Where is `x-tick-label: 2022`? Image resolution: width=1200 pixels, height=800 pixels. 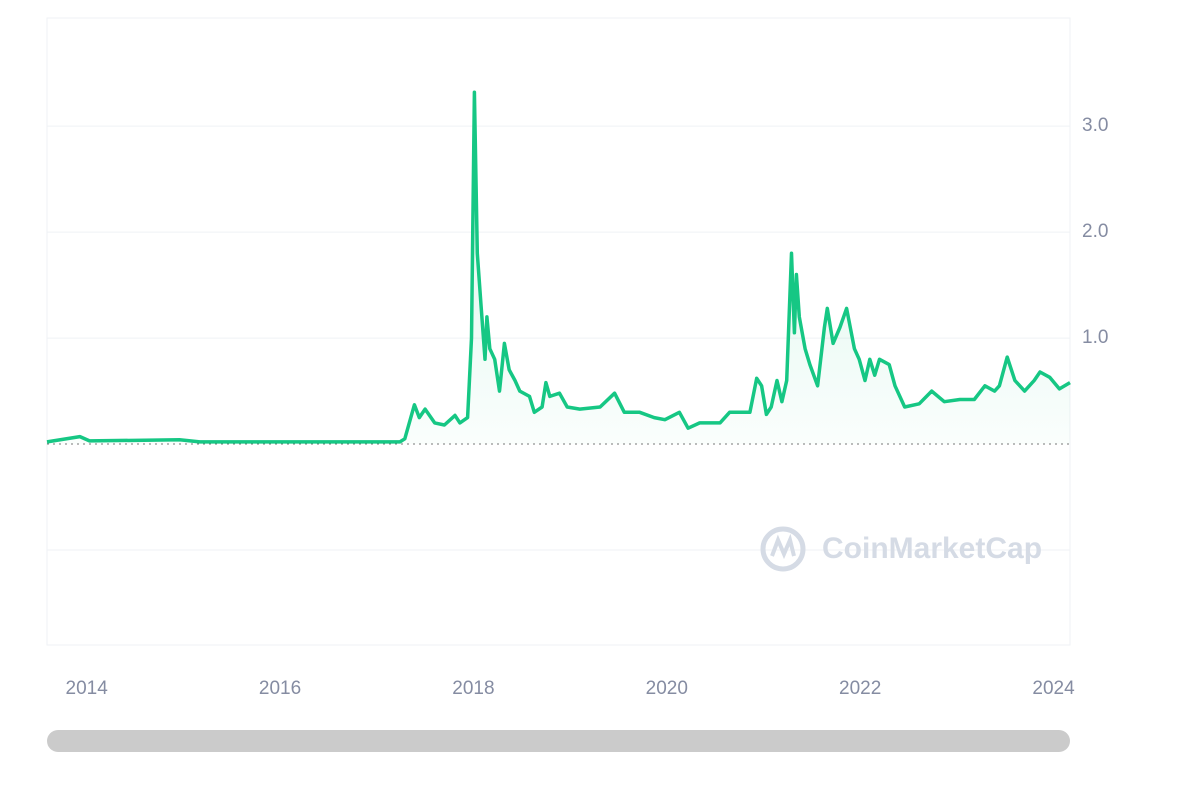
x-tick-label: 2022 is located at coordinates (860, 688).